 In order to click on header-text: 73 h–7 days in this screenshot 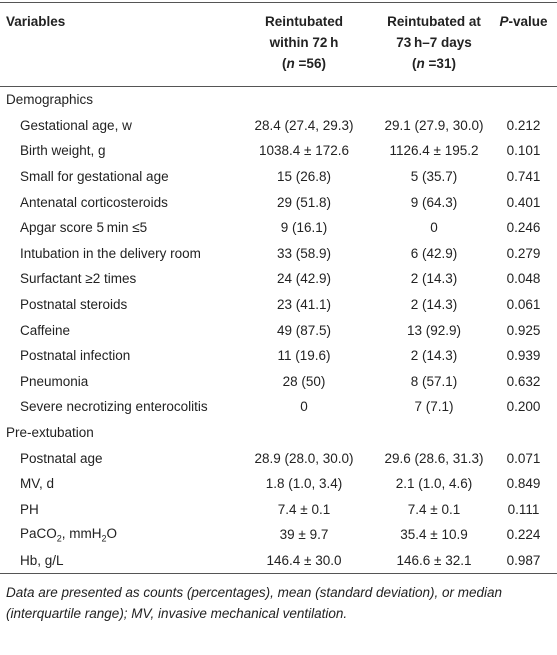, I will do `click(434, 42)`.